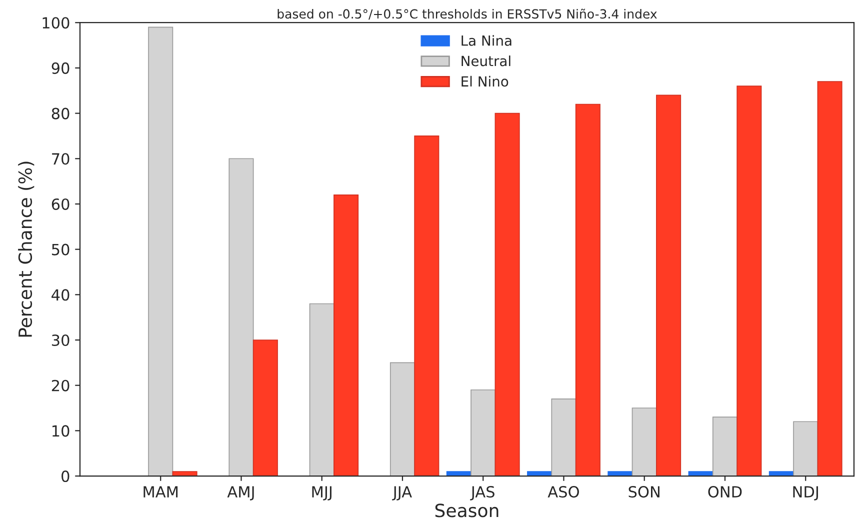 This screenshot has height=526, width=860. Describe the element at coordinates (466, 511) in the screenshot. I see `x-axis-title: Season` at that location.